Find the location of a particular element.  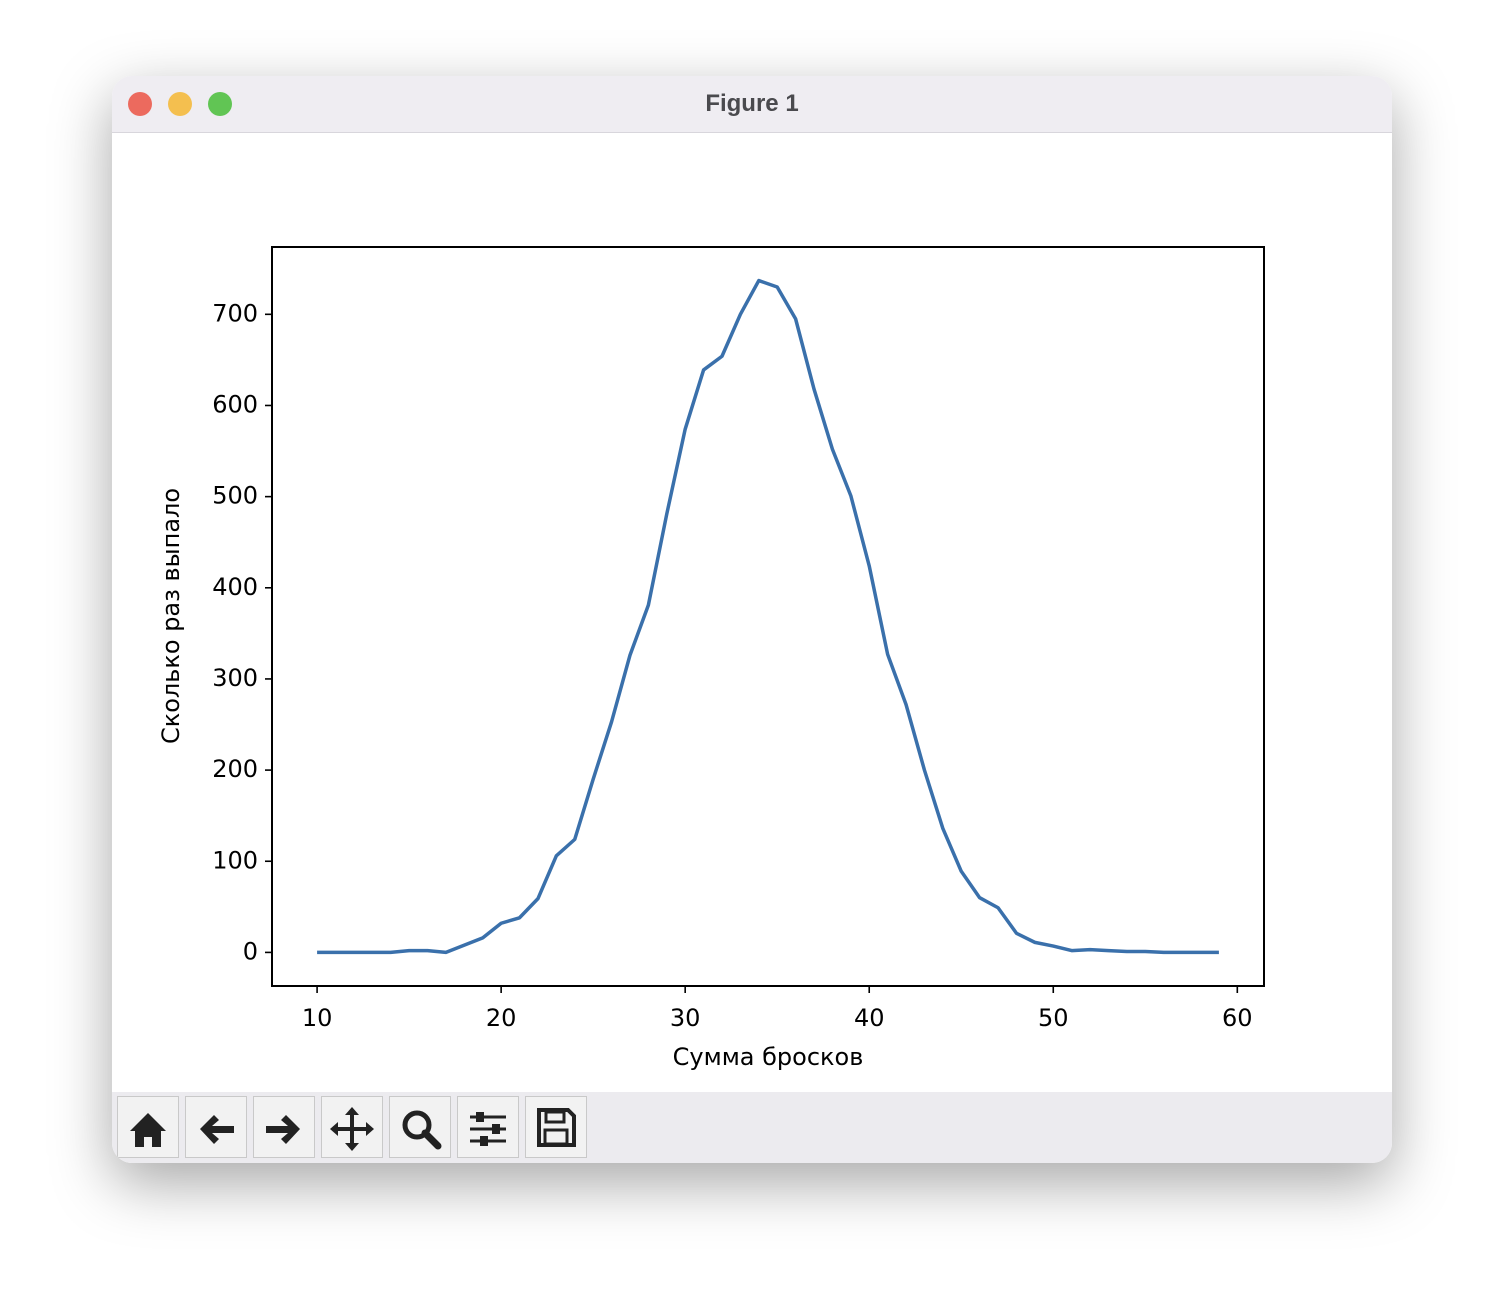

x-tick-label: 50 is located at coordinates (1053, 1018).